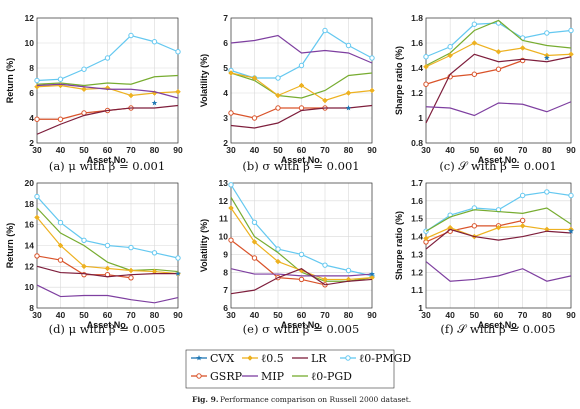 The image size is (580, 409). Describe the element at coordinates (204, 80) in the screenshot. I see `y-axis-label: Volatility (%)` at that location.